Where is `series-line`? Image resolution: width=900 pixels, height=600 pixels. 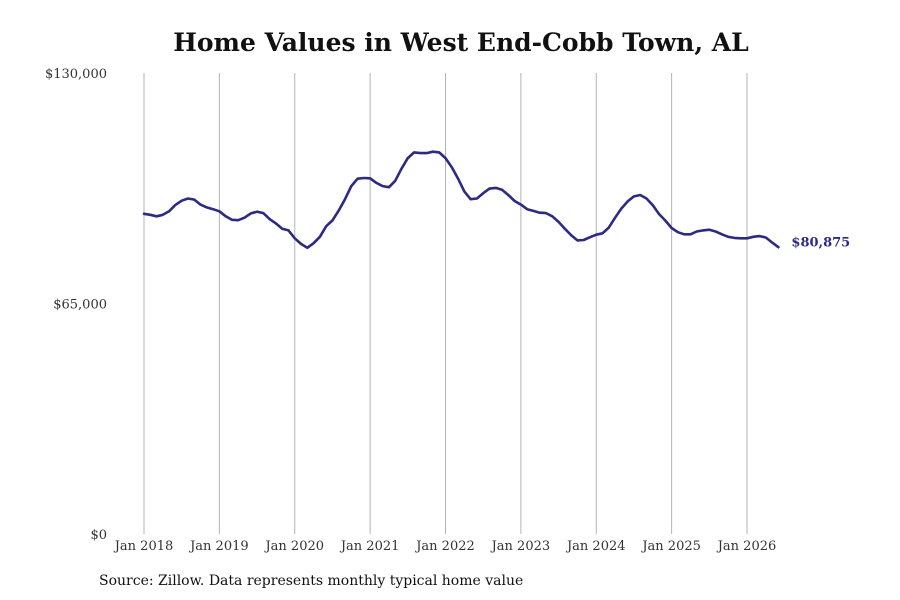
series-line is located at coordinates (461, 200).